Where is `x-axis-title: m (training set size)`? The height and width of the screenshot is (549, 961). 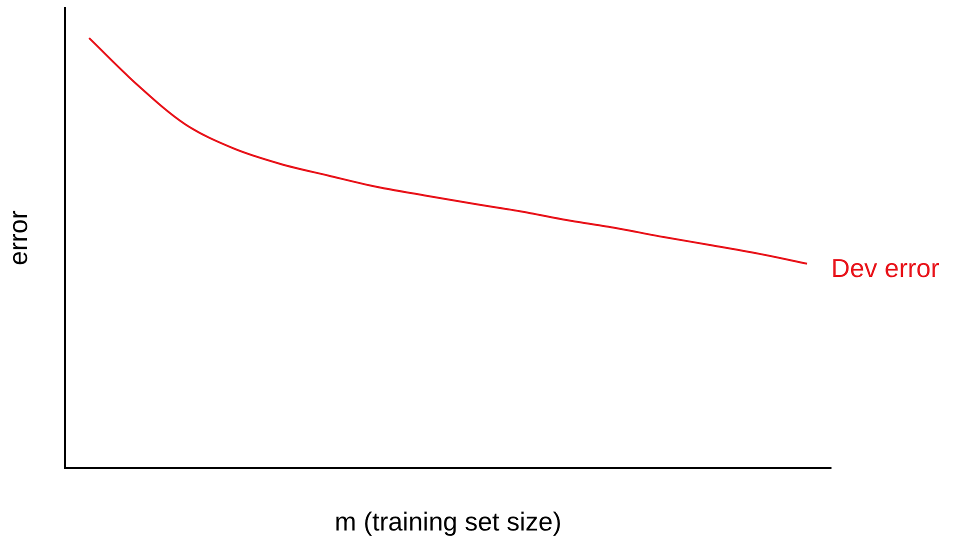
x-axis-title: m (training set size) is located at coordinates (448, 521).